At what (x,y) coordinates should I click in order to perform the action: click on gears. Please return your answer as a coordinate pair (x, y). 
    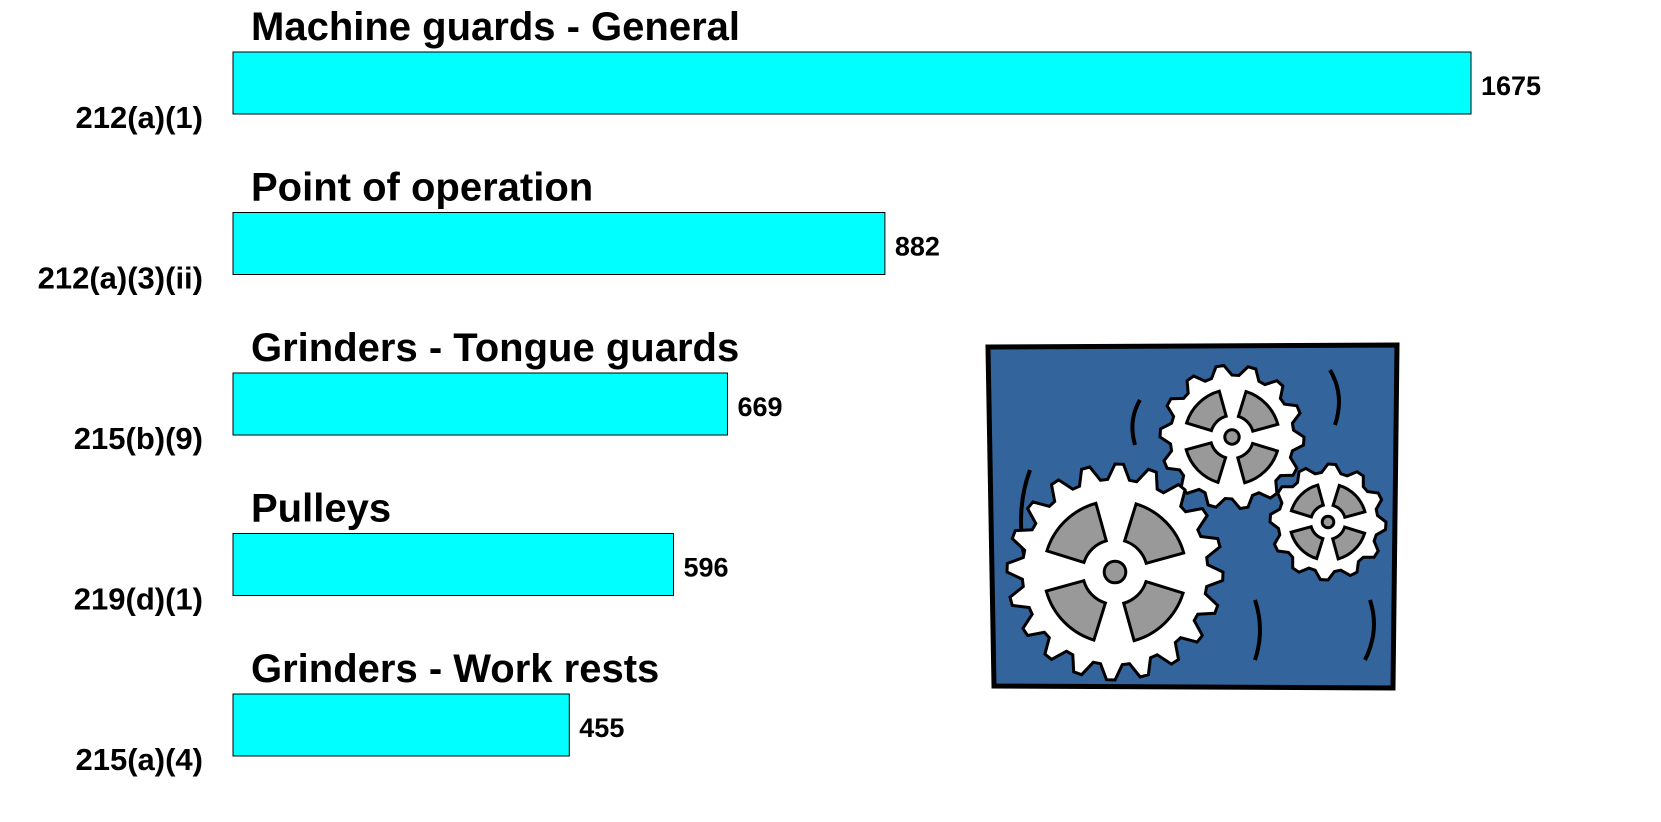
    Looking at the image, I should click on (1196, 522).